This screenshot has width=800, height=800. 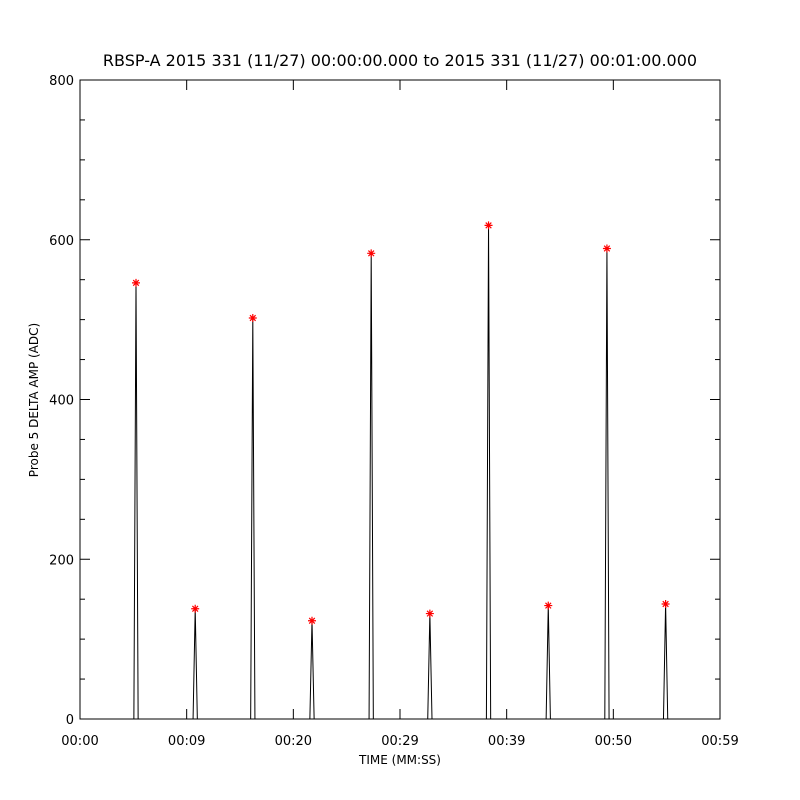 What do you see at coordinates (186, 741) in the screenshot?
I see `x-tick-label: 00:09` at bounding box center [186, 741].